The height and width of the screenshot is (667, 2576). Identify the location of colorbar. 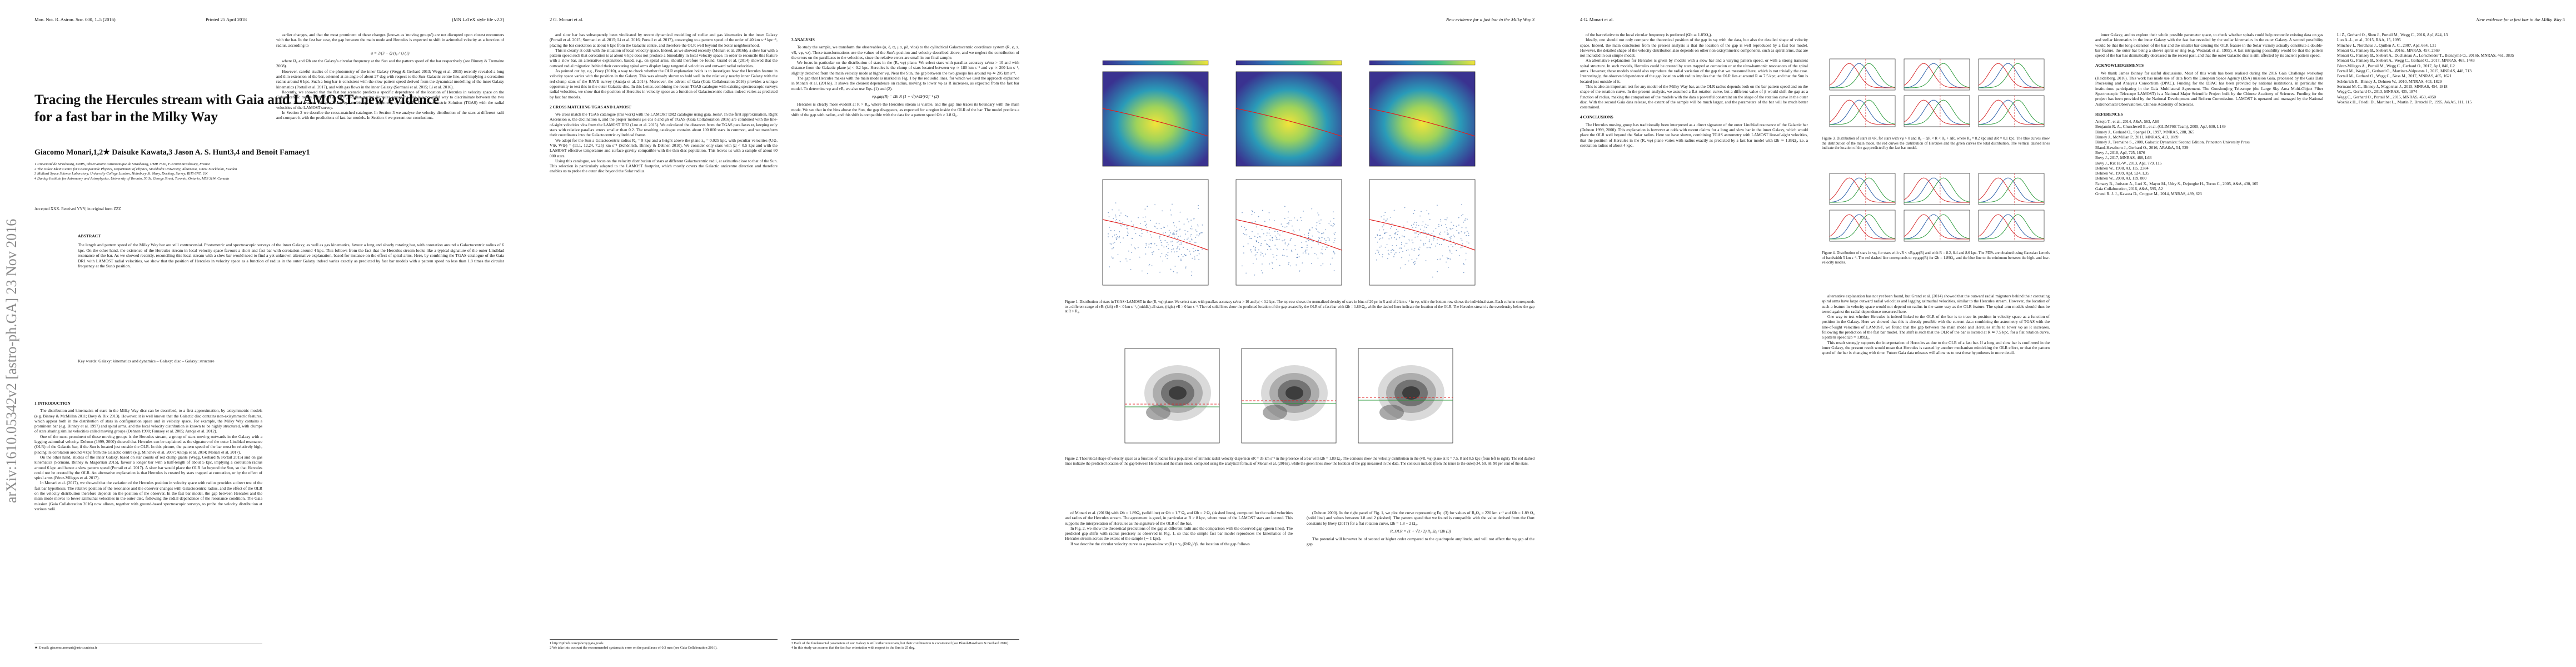
(1288, 63).